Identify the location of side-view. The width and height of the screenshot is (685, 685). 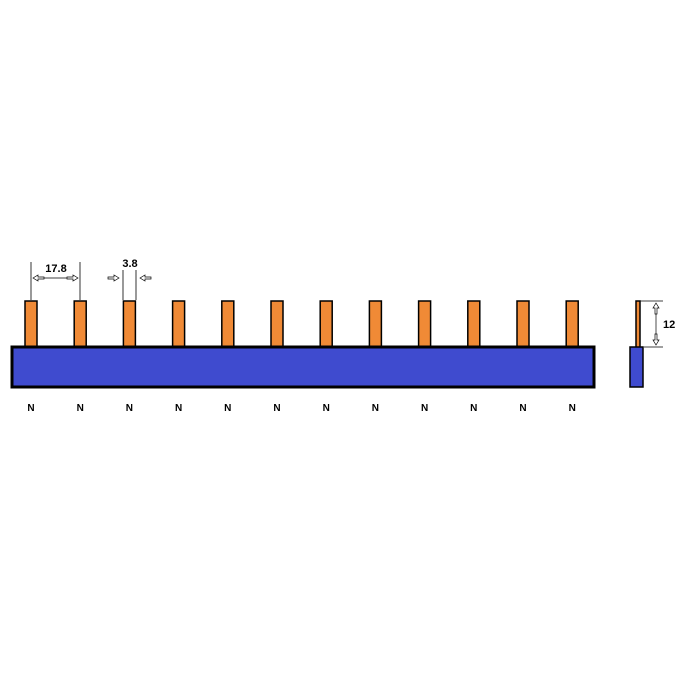
(636, 344).